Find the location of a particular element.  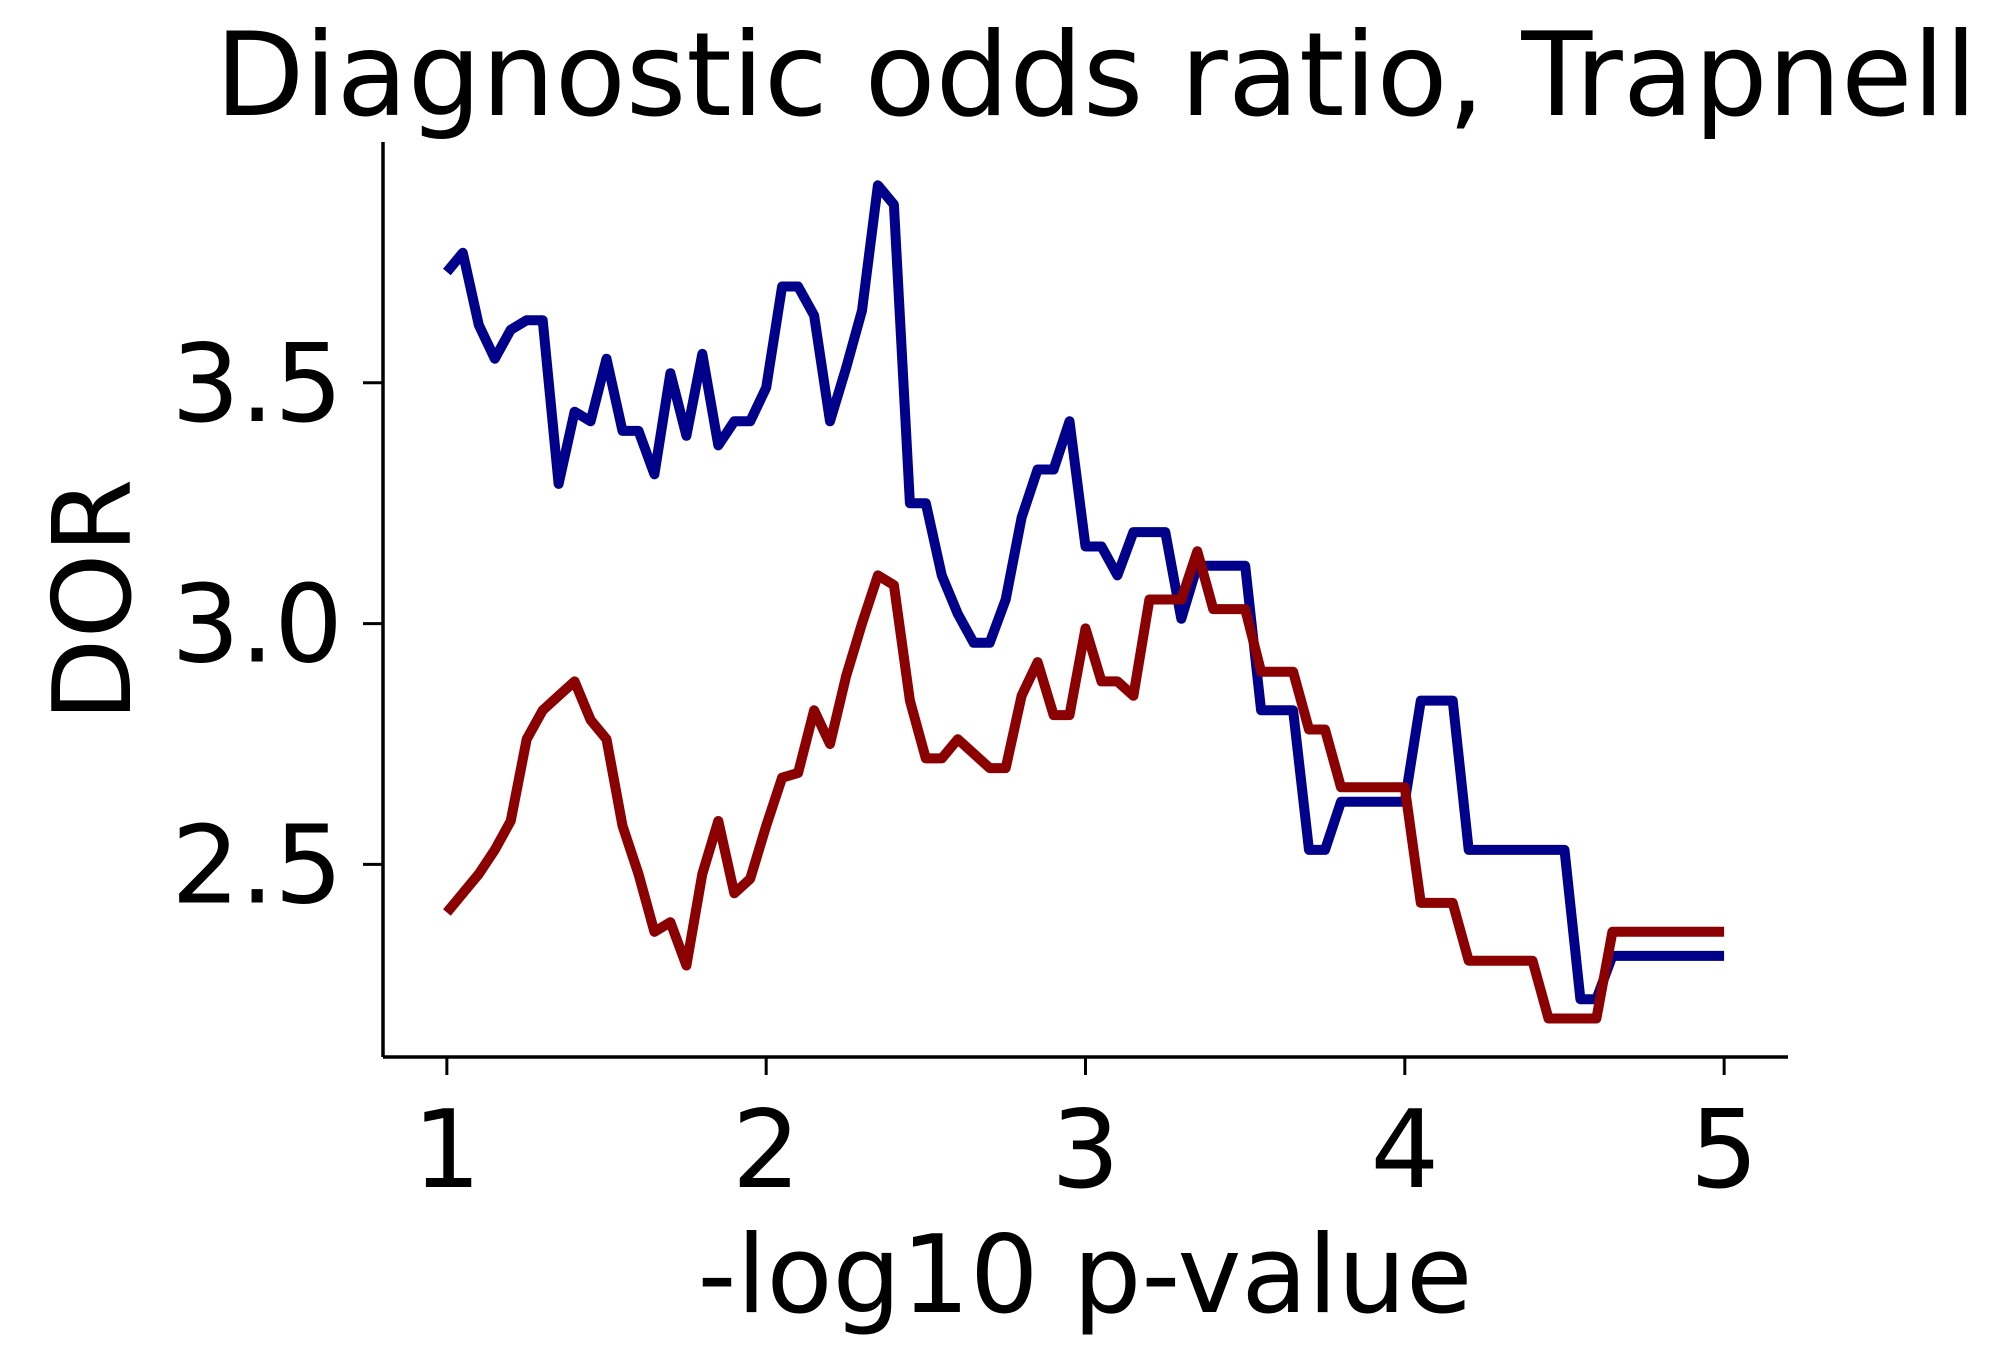

chart-title: Diagnostic odds ratio, Trapnell is located at coordinates (1096, 75).